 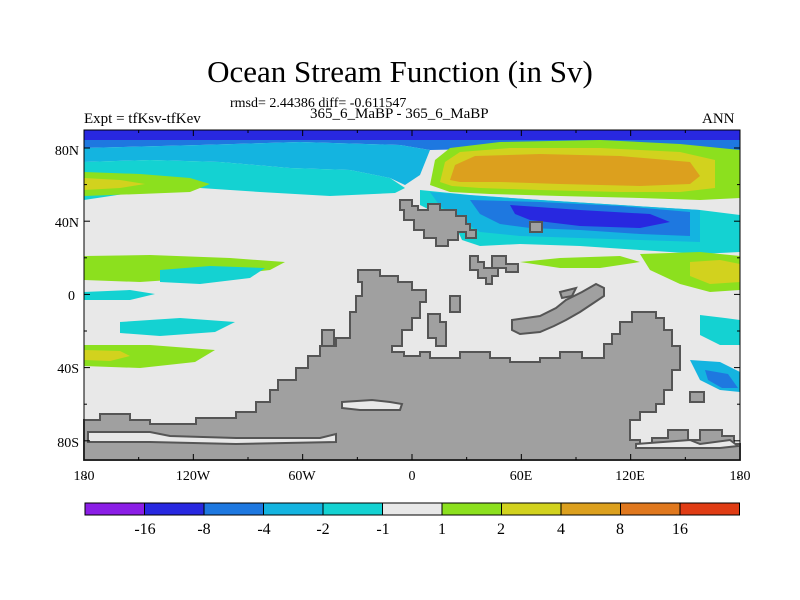 What do you see at coordinates (630, 476) in the screenshot?
I see `lon-tick-label: 120E` at bounding box center [630, 476].